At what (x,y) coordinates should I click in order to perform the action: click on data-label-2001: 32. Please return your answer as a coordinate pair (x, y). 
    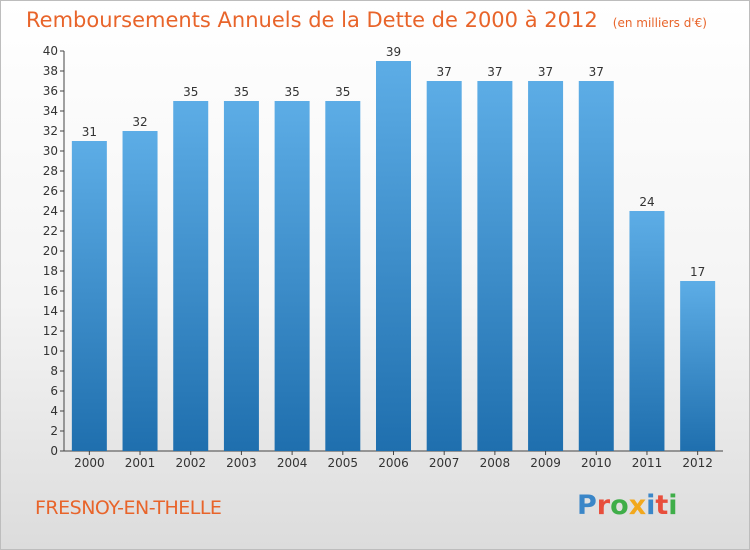
    Looking at the image, I should click on (139, 122).